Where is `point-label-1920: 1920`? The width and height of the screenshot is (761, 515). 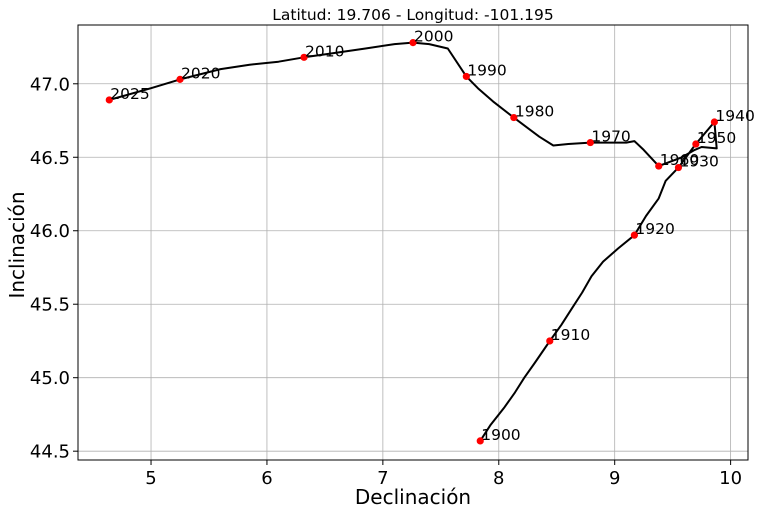
point-label-1920: 1920 is located at coordinates (654, 229).